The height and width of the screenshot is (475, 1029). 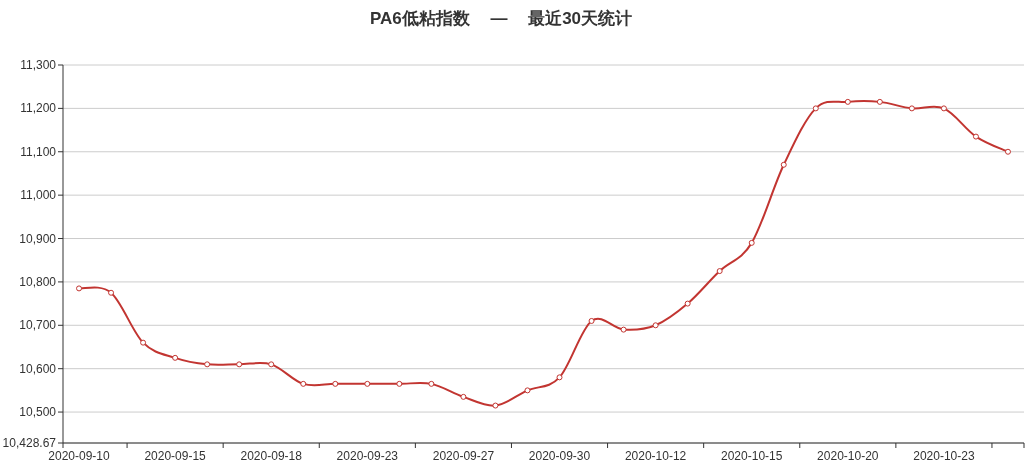 I want to click on x-tick-label: 2020-09-15, so click(x=175, y=456).